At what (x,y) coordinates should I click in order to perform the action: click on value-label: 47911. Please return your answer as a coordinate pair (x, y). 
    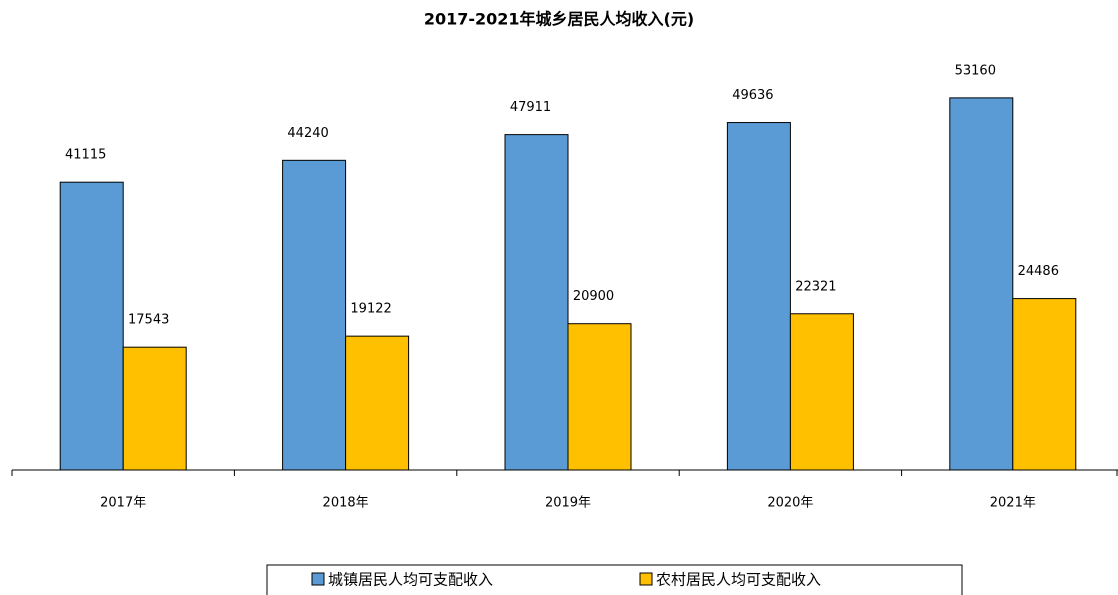
    Looking at the image, I should click on (530, 107).